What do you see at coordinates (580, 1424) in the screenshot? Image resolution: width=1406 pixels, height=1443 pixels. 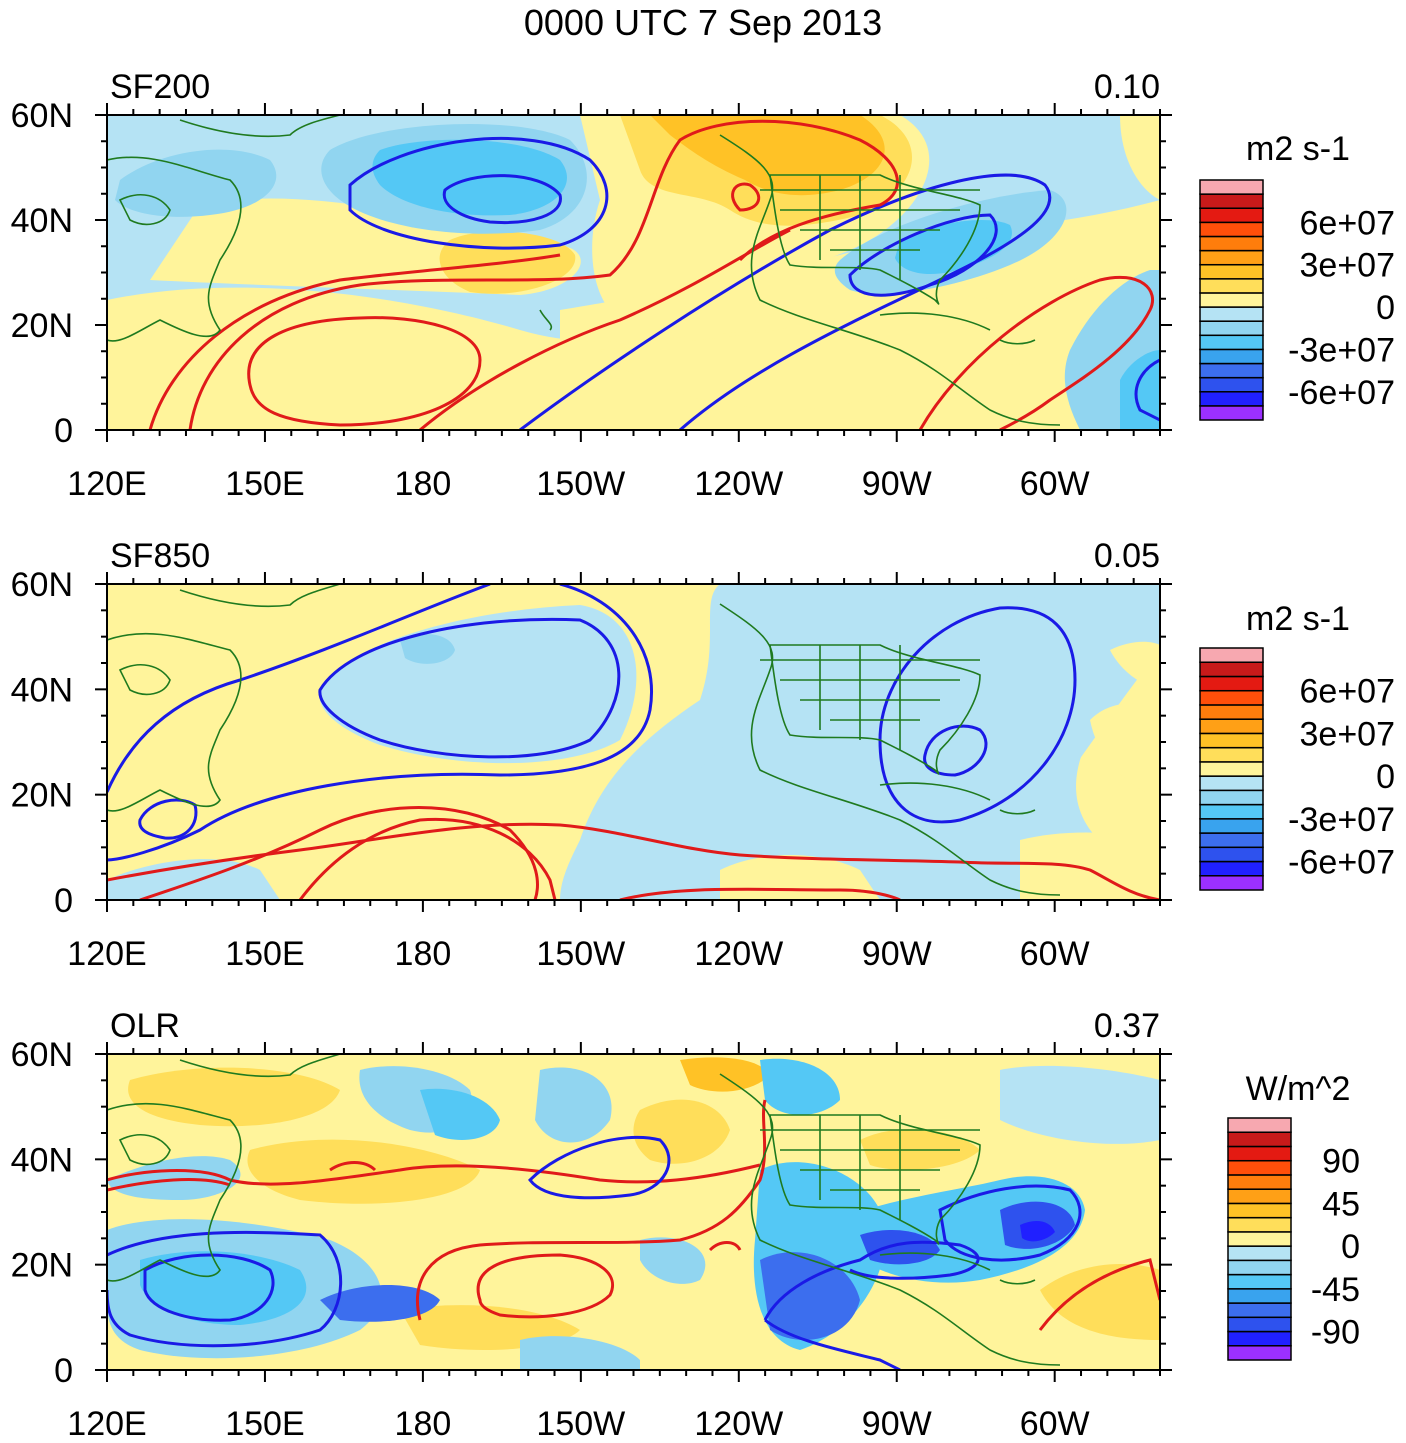 I see `lon-tick-label: 150W` at bounding box center [580, 1424].